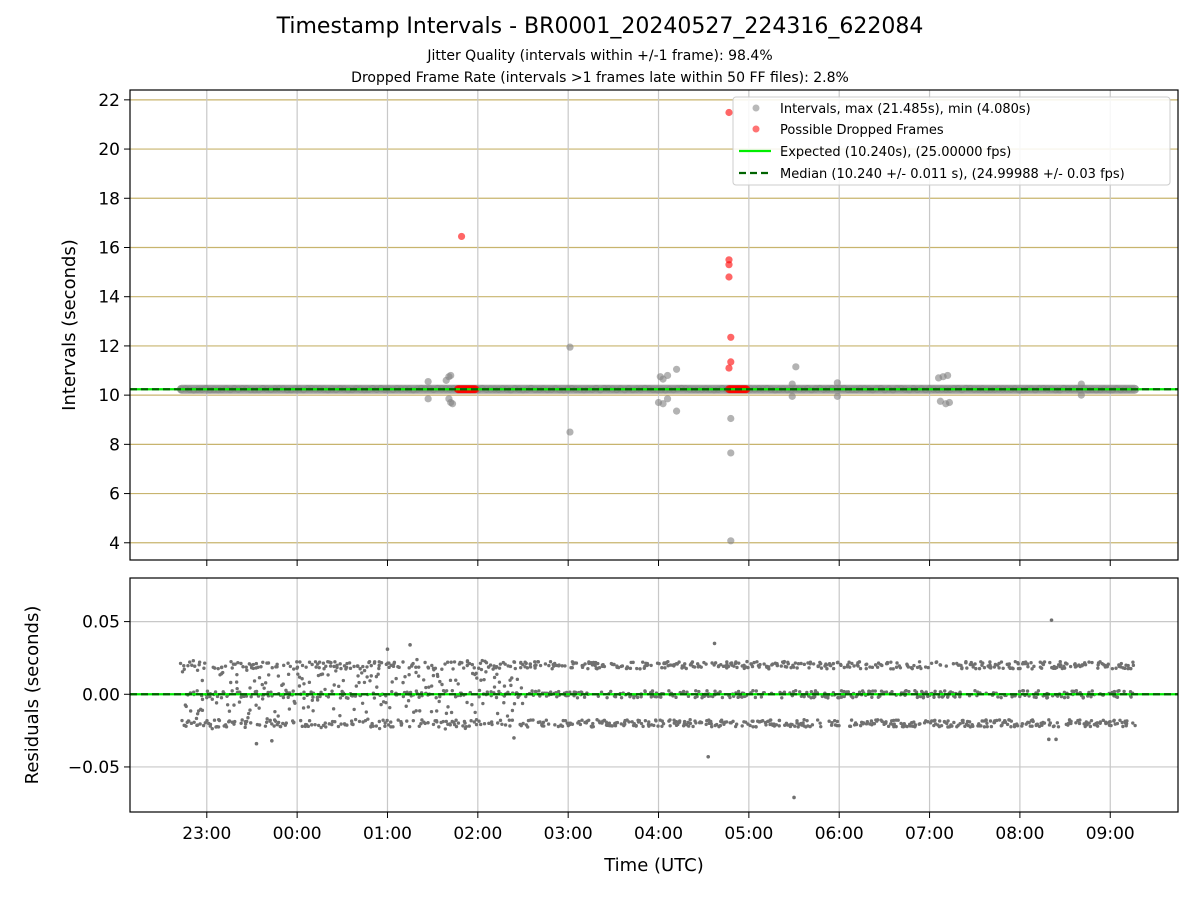 The height and width of the screenshot is (900, 1200). Describe the element at coordinates (387, 834) in the screenshot. I see `x-tick-label: 01:00` at that location.